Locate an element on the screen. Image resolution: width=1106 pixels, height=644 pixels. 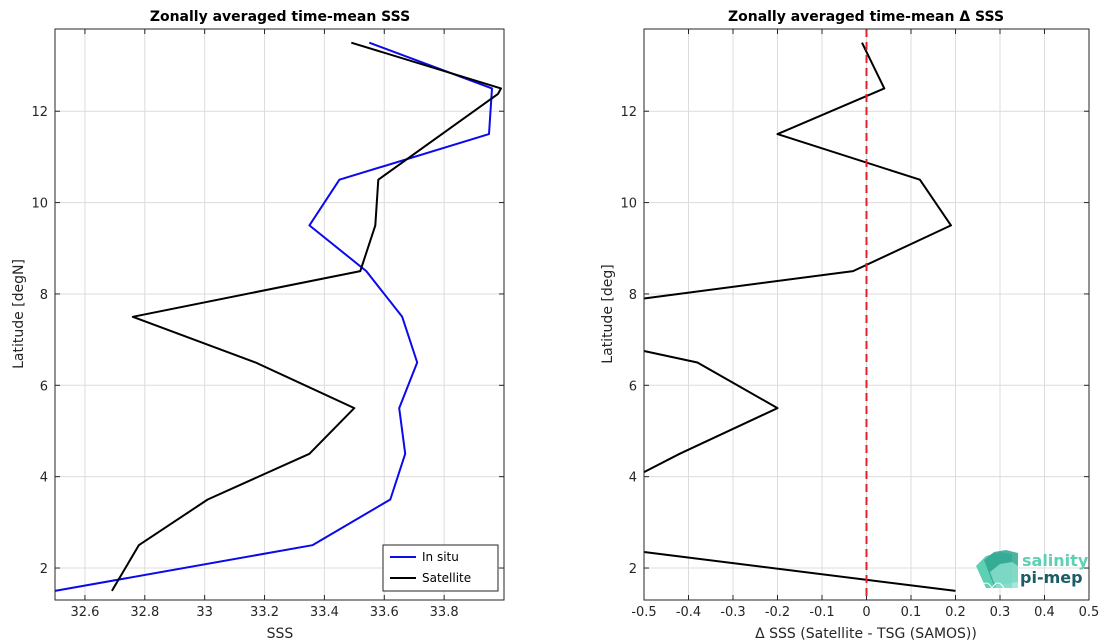
logo-text-line2: pi-mep is located at coordinates (1051, 577).